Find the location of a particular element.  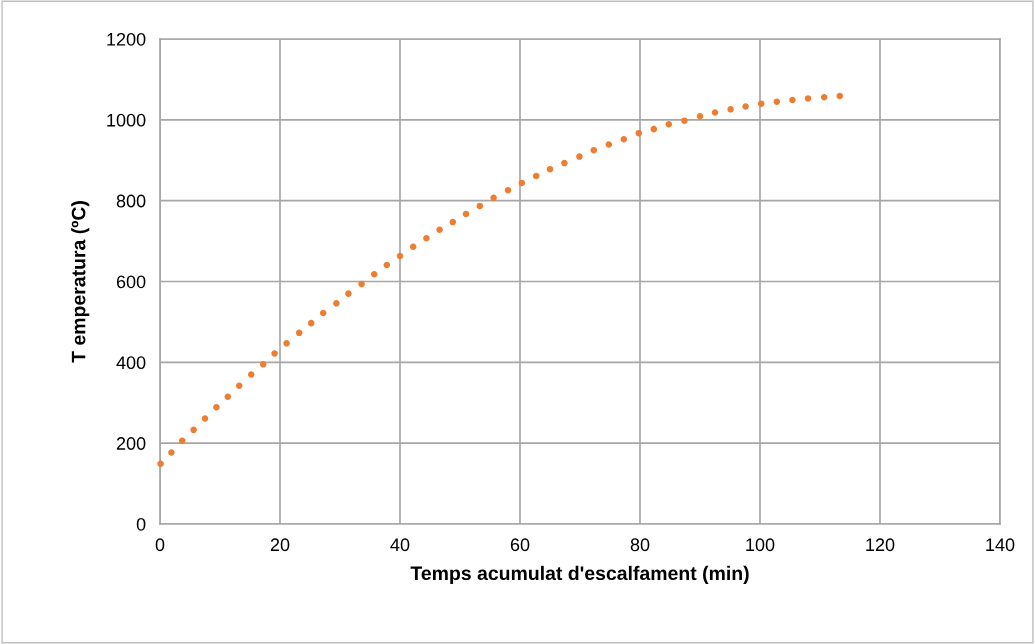

x-axis-title: Temps acumulat d'escalfament (min) is located at coordinates (579, 574).